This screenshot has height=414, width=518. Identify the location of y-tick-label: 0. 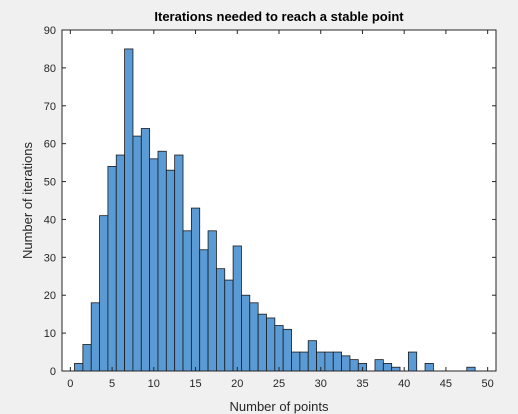
(53, 372).